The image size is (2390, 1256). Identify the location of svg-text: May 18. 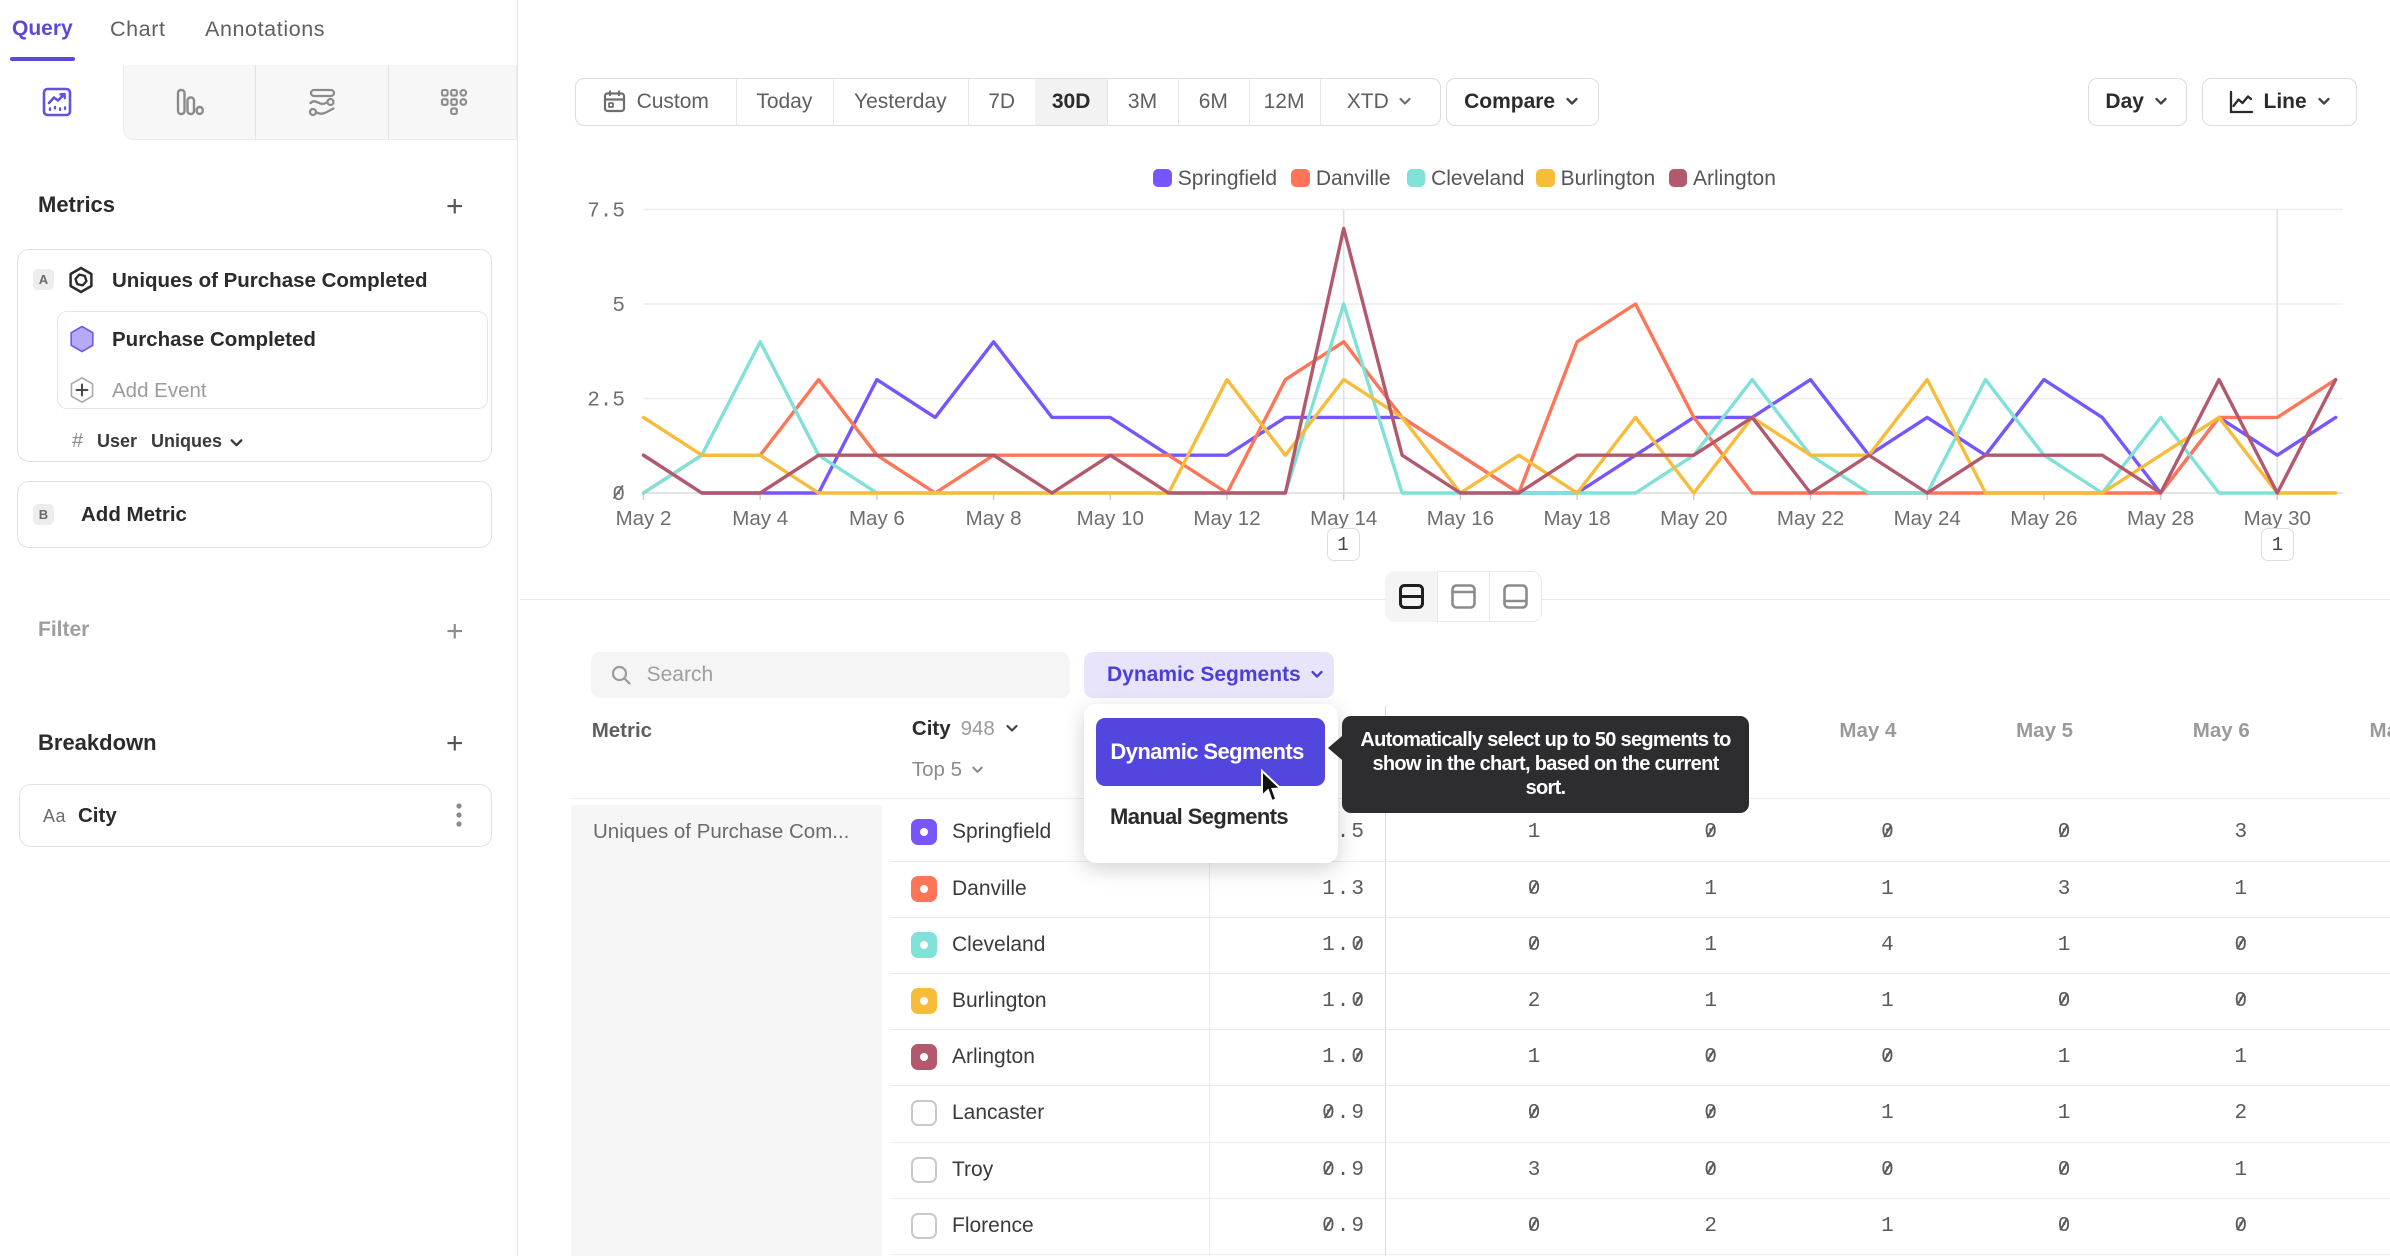
(1576, 518).